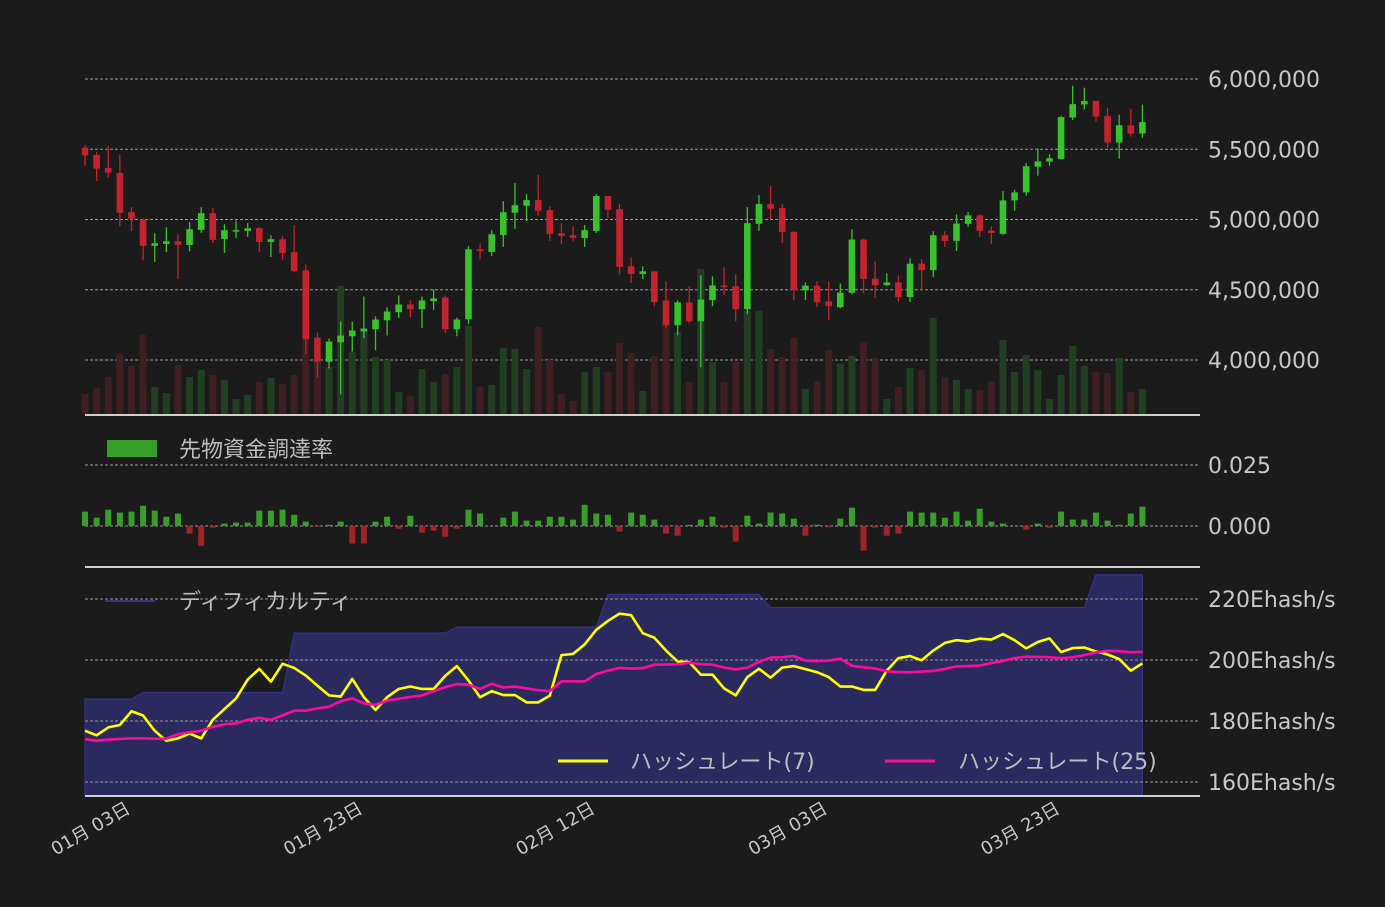 The image size is (1385, 907). Describe the element at coordinates (1272, 661) in the screenshot. I see `hashrate-tick-label: 200Ehash/s` at that location.